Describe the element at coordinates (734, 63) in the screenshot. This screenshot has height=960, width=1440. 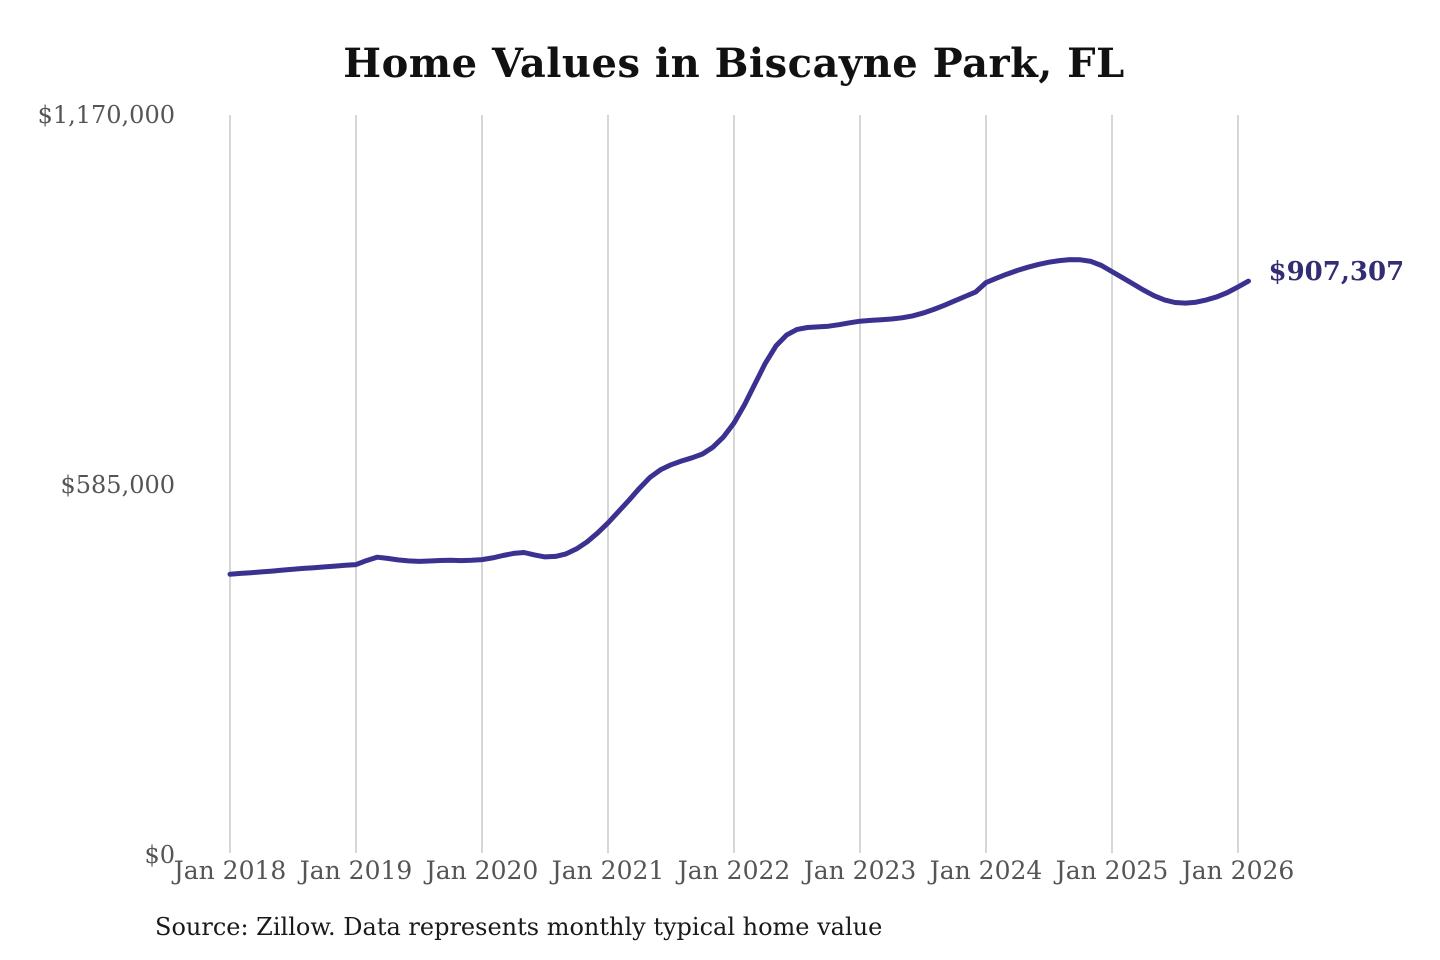
I see `chart-title: Home Values in Biscayne Park, FL` at that location.